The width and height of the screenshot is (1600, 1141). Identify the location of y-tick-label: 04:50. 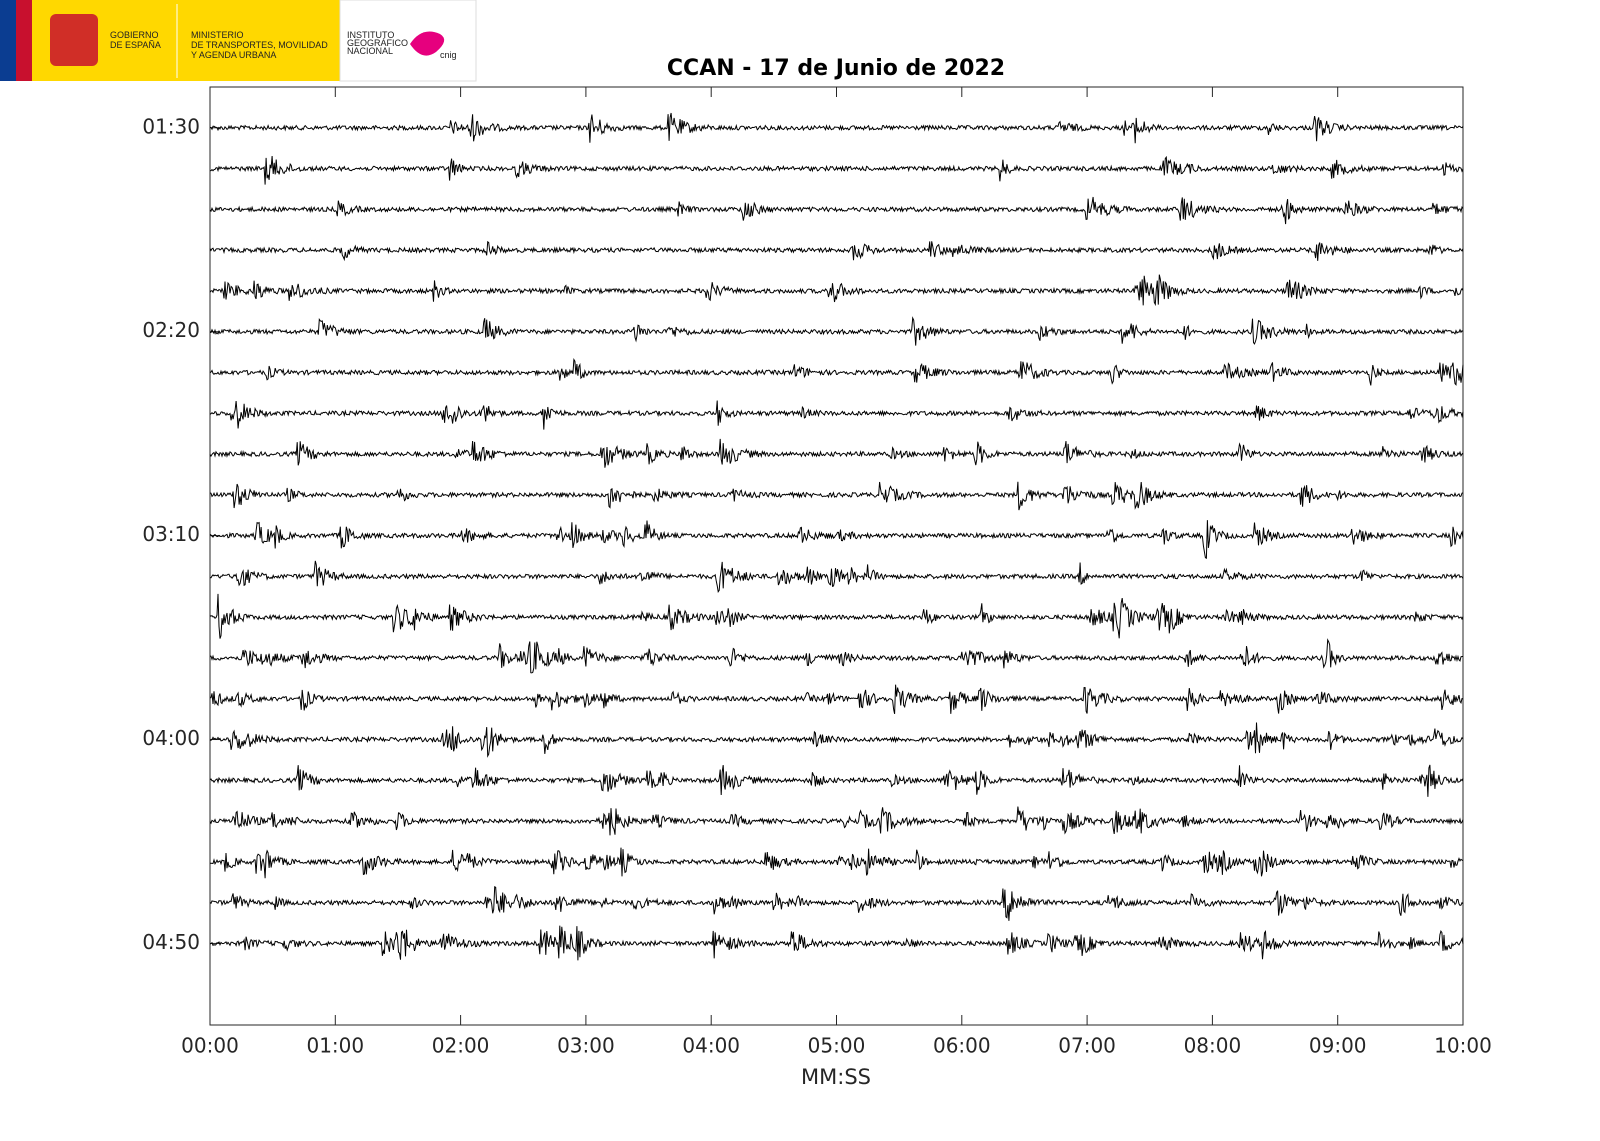
(171, 942).